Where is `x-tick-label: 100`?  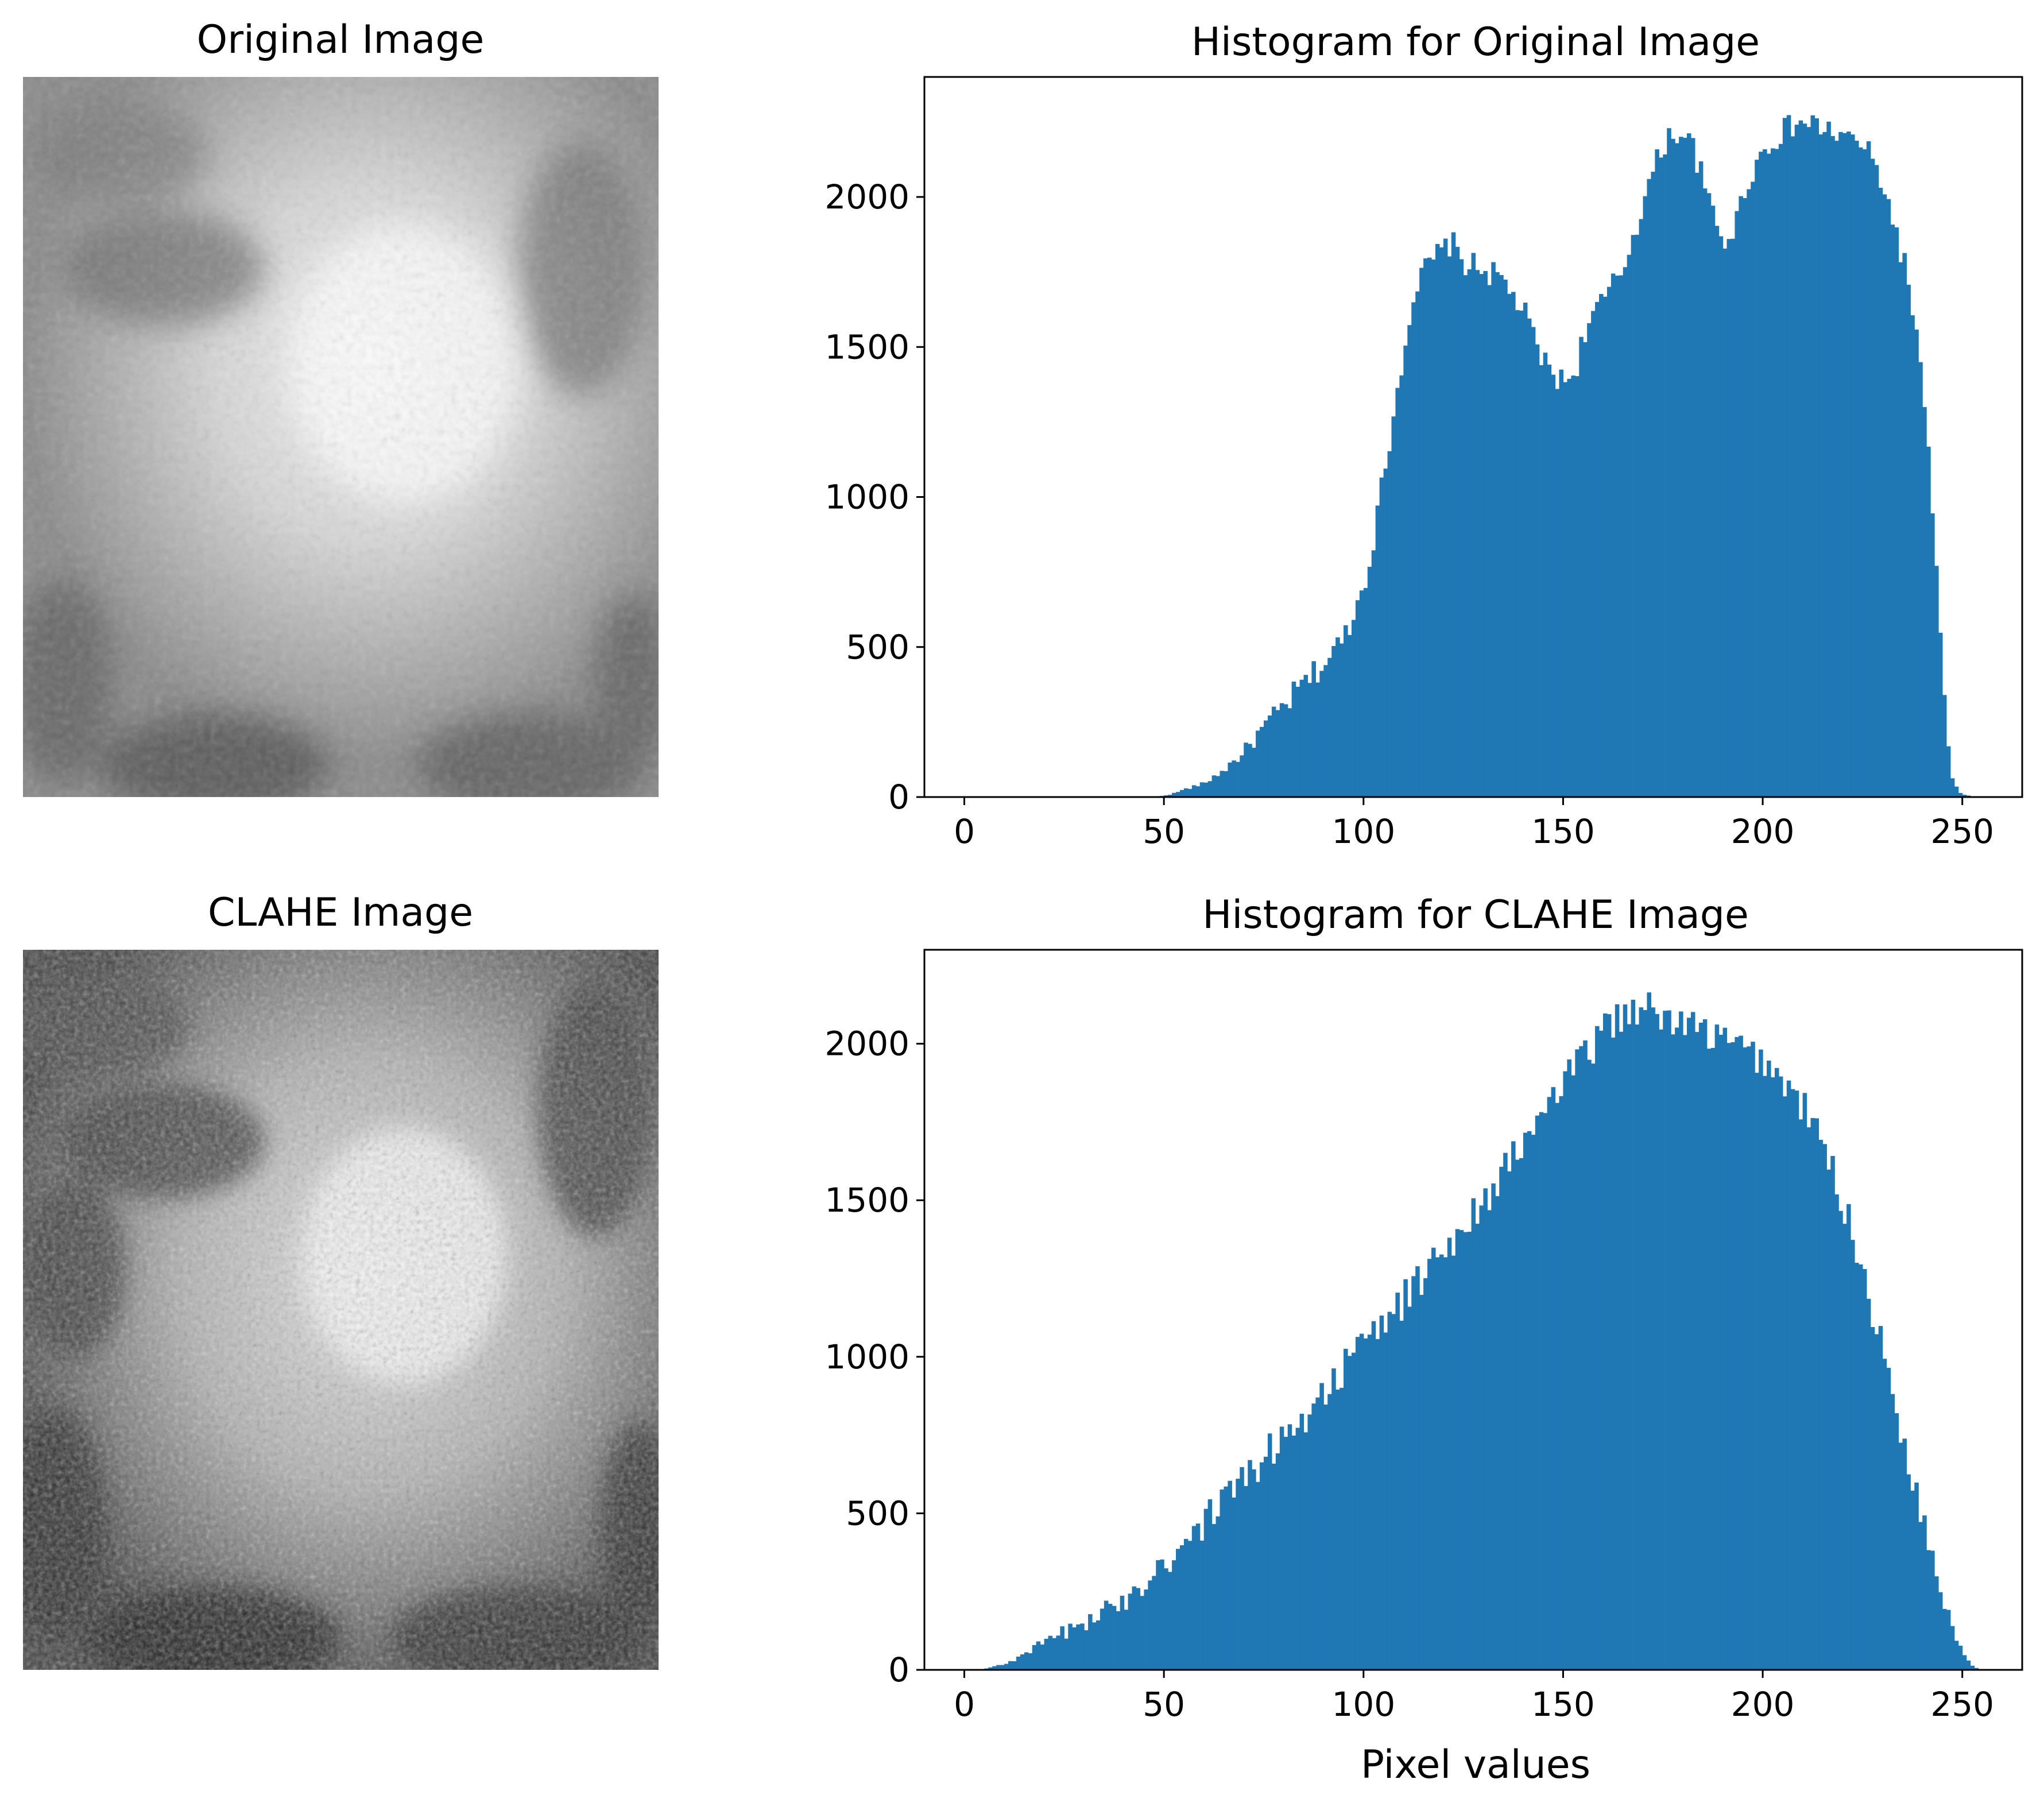
x-tick-label: 100 is located at coordinates (1363, 1704).